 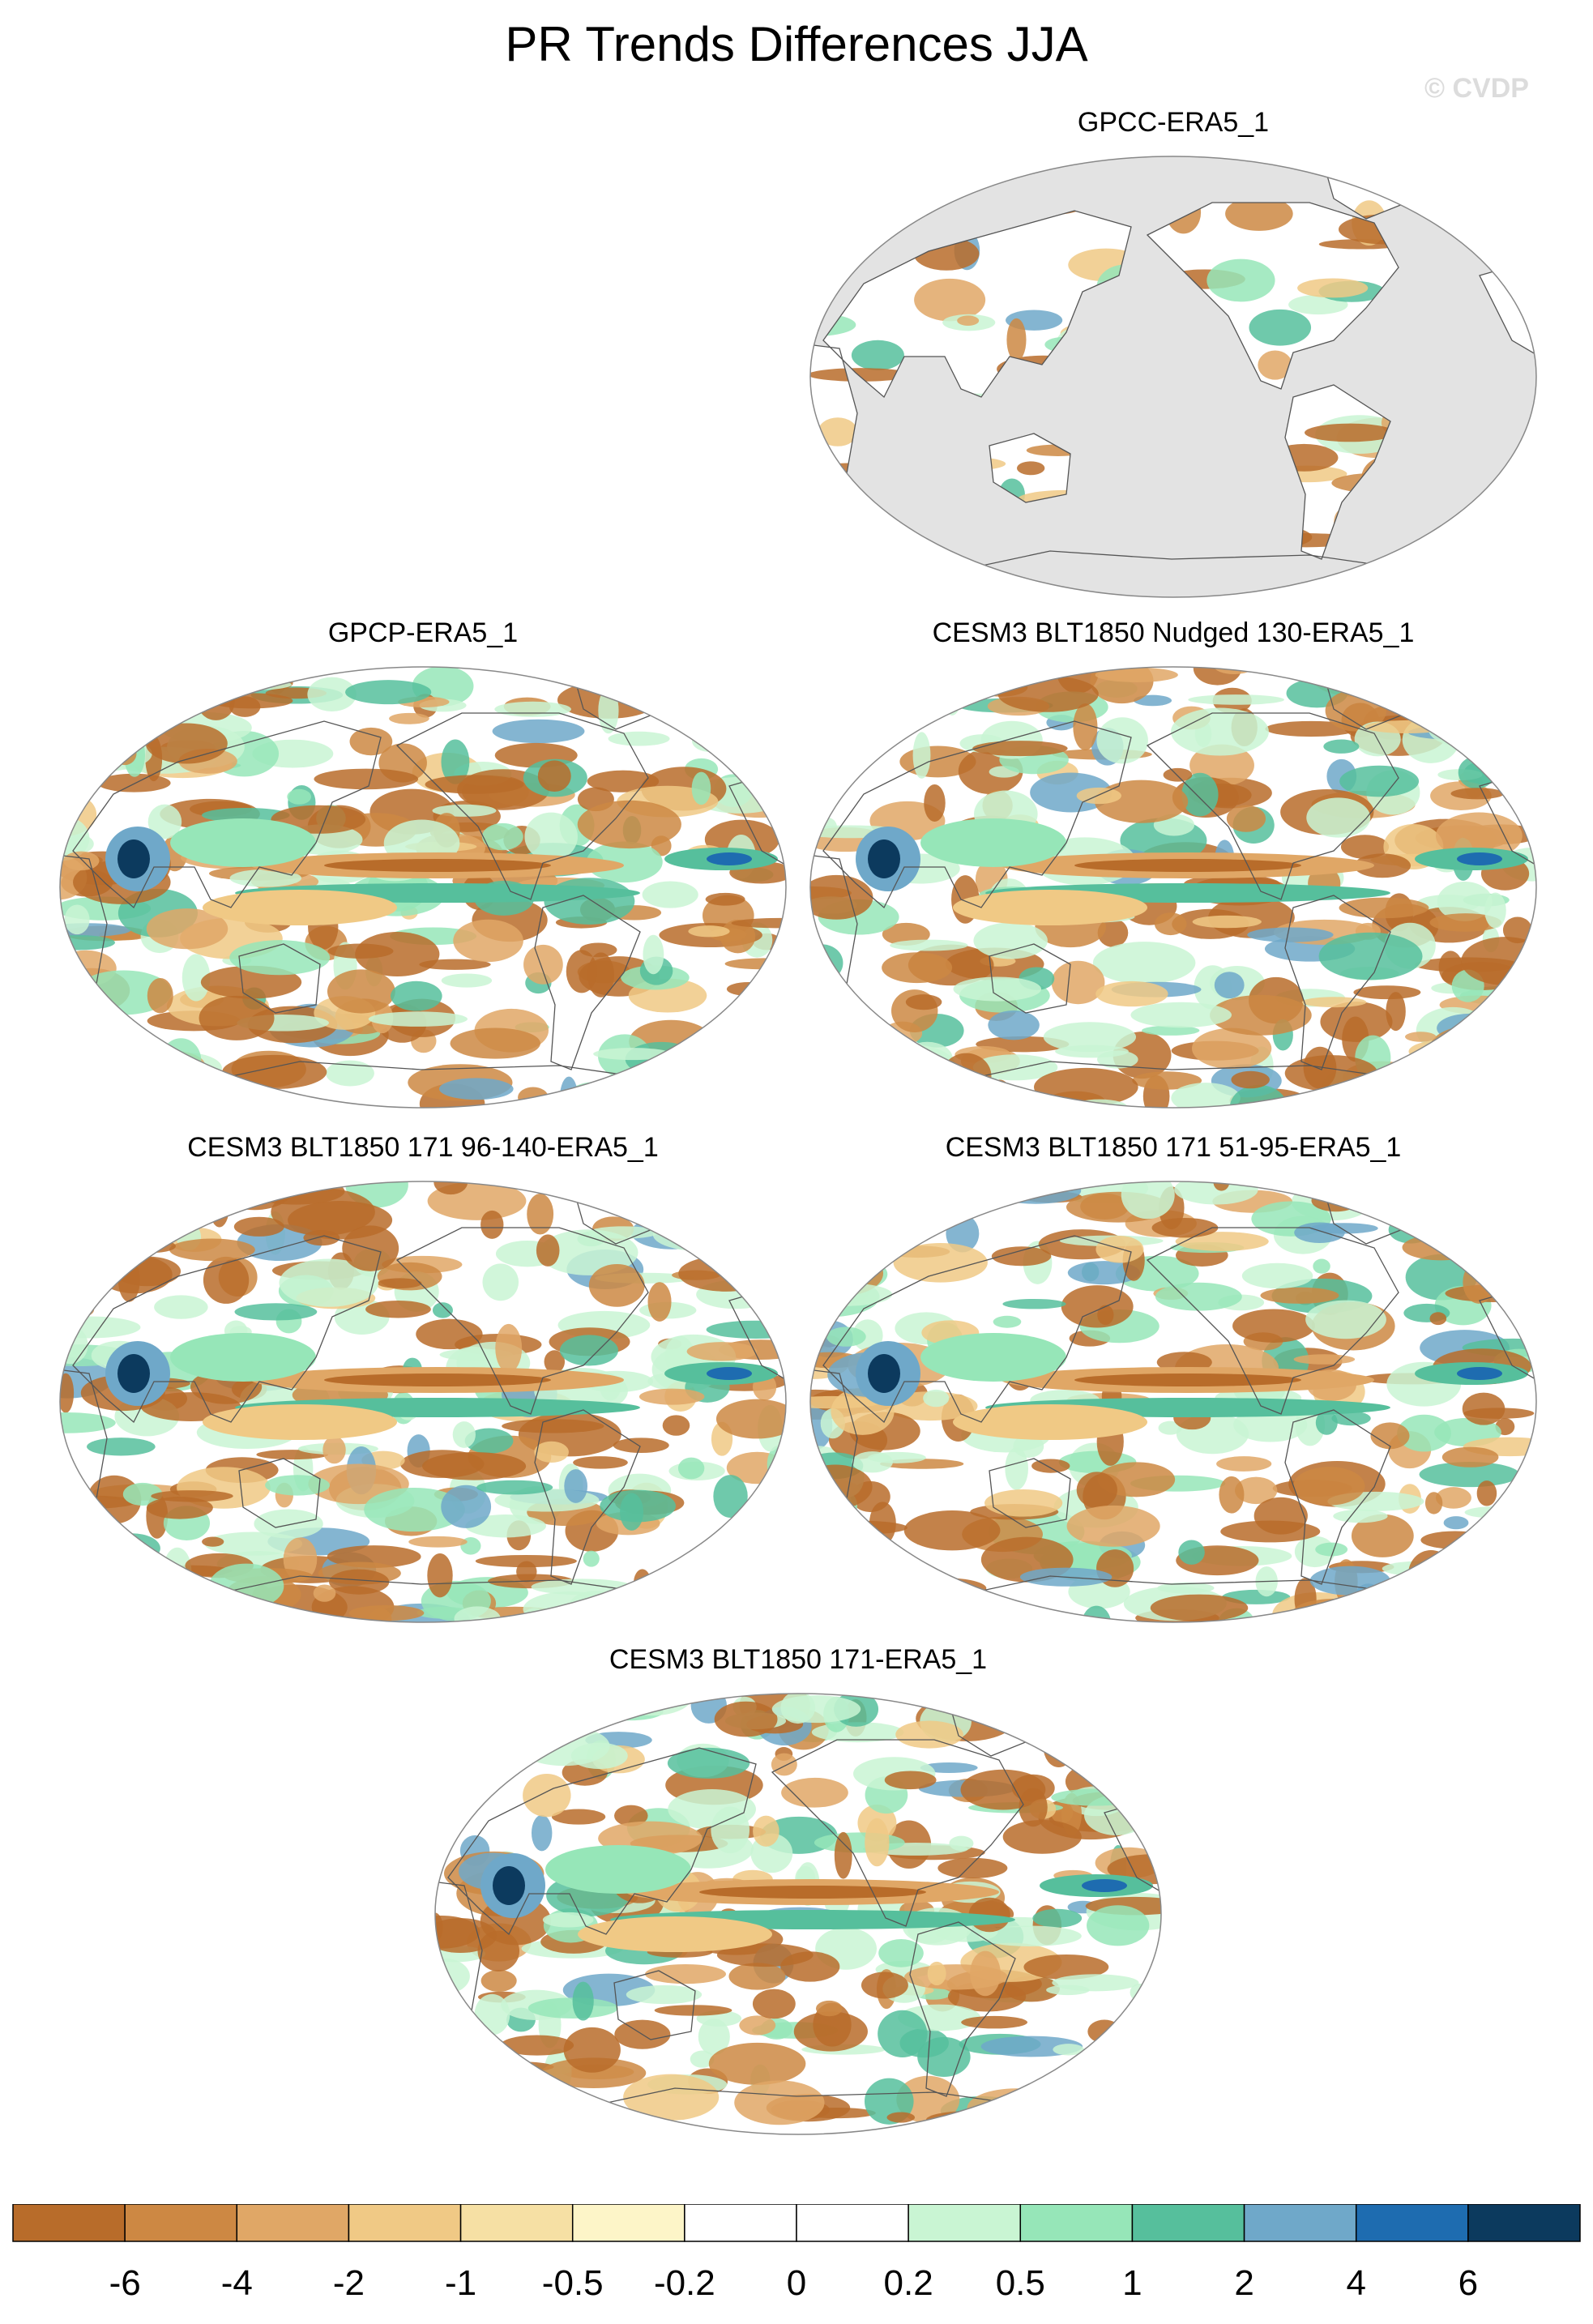 What do you see at coordinates (573, 2283) in the screenshot?
I see `colorbar-tick-label: -0.5` at bounding box center [573, 2283].